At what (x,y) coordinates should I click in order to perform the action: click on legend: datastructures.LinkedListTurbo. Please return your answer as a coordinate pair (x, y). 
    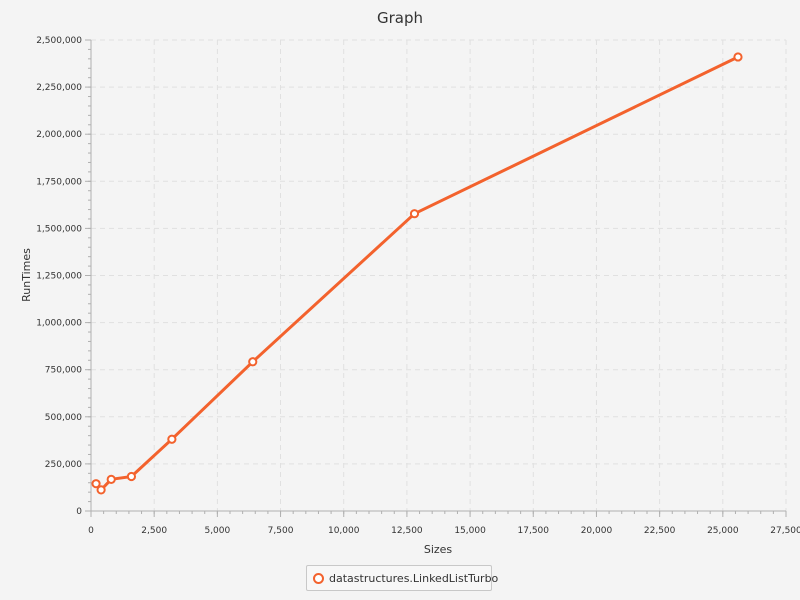
    Looking at the image, I should click on (402, 578).